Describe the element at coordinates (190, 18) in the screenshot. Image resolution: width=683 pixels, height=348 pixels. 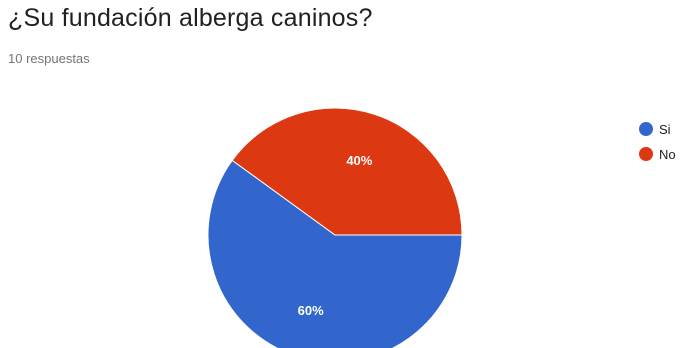
I see `question-title: ¿Su fundación alberga caninos?` at that location.